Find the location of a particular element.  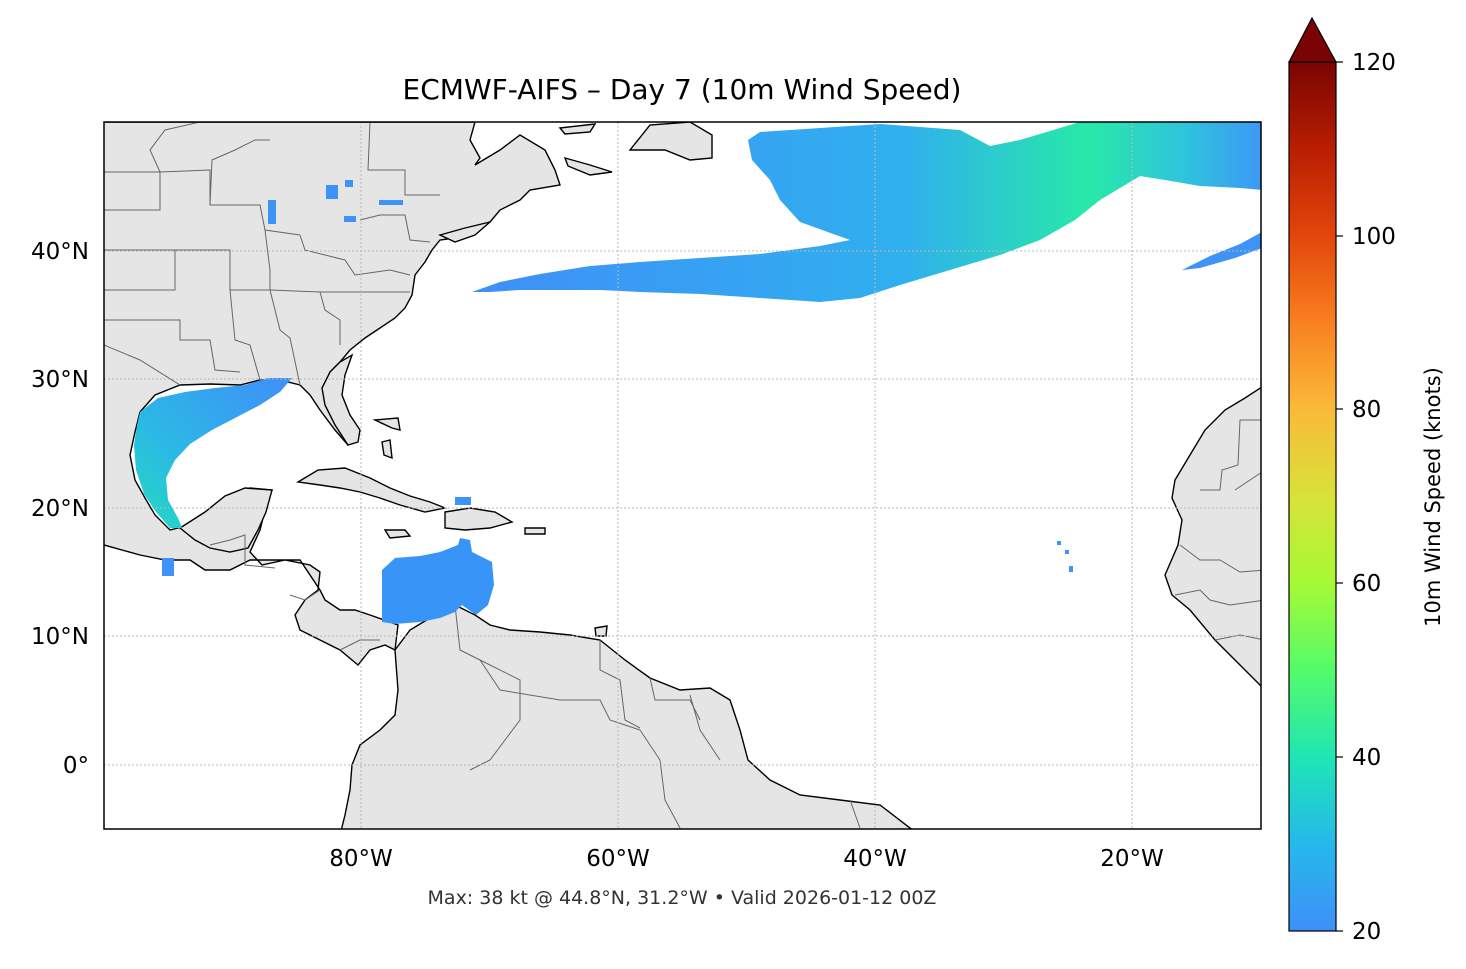

lon-tick-label-60w: 60°W is located at coordinates (618, 859).